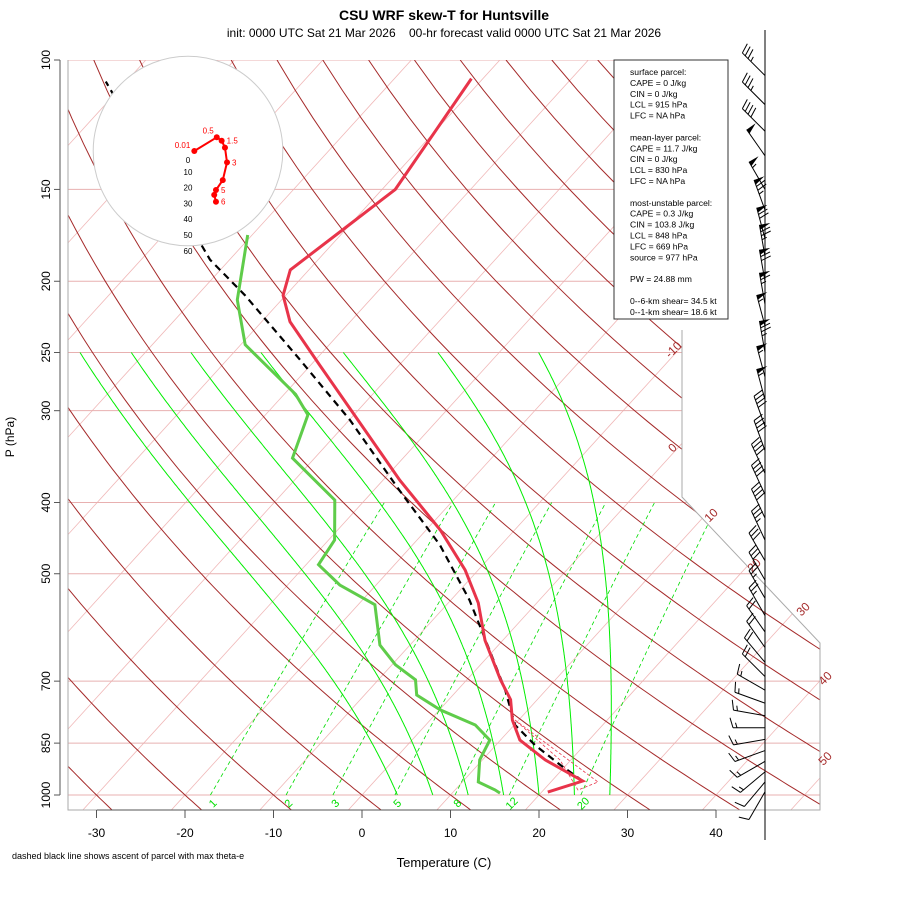  What do you see at coordinates (46, 281) in the screenshot?
I see `y-tick-label: 200` at bounding box center [46, 281].